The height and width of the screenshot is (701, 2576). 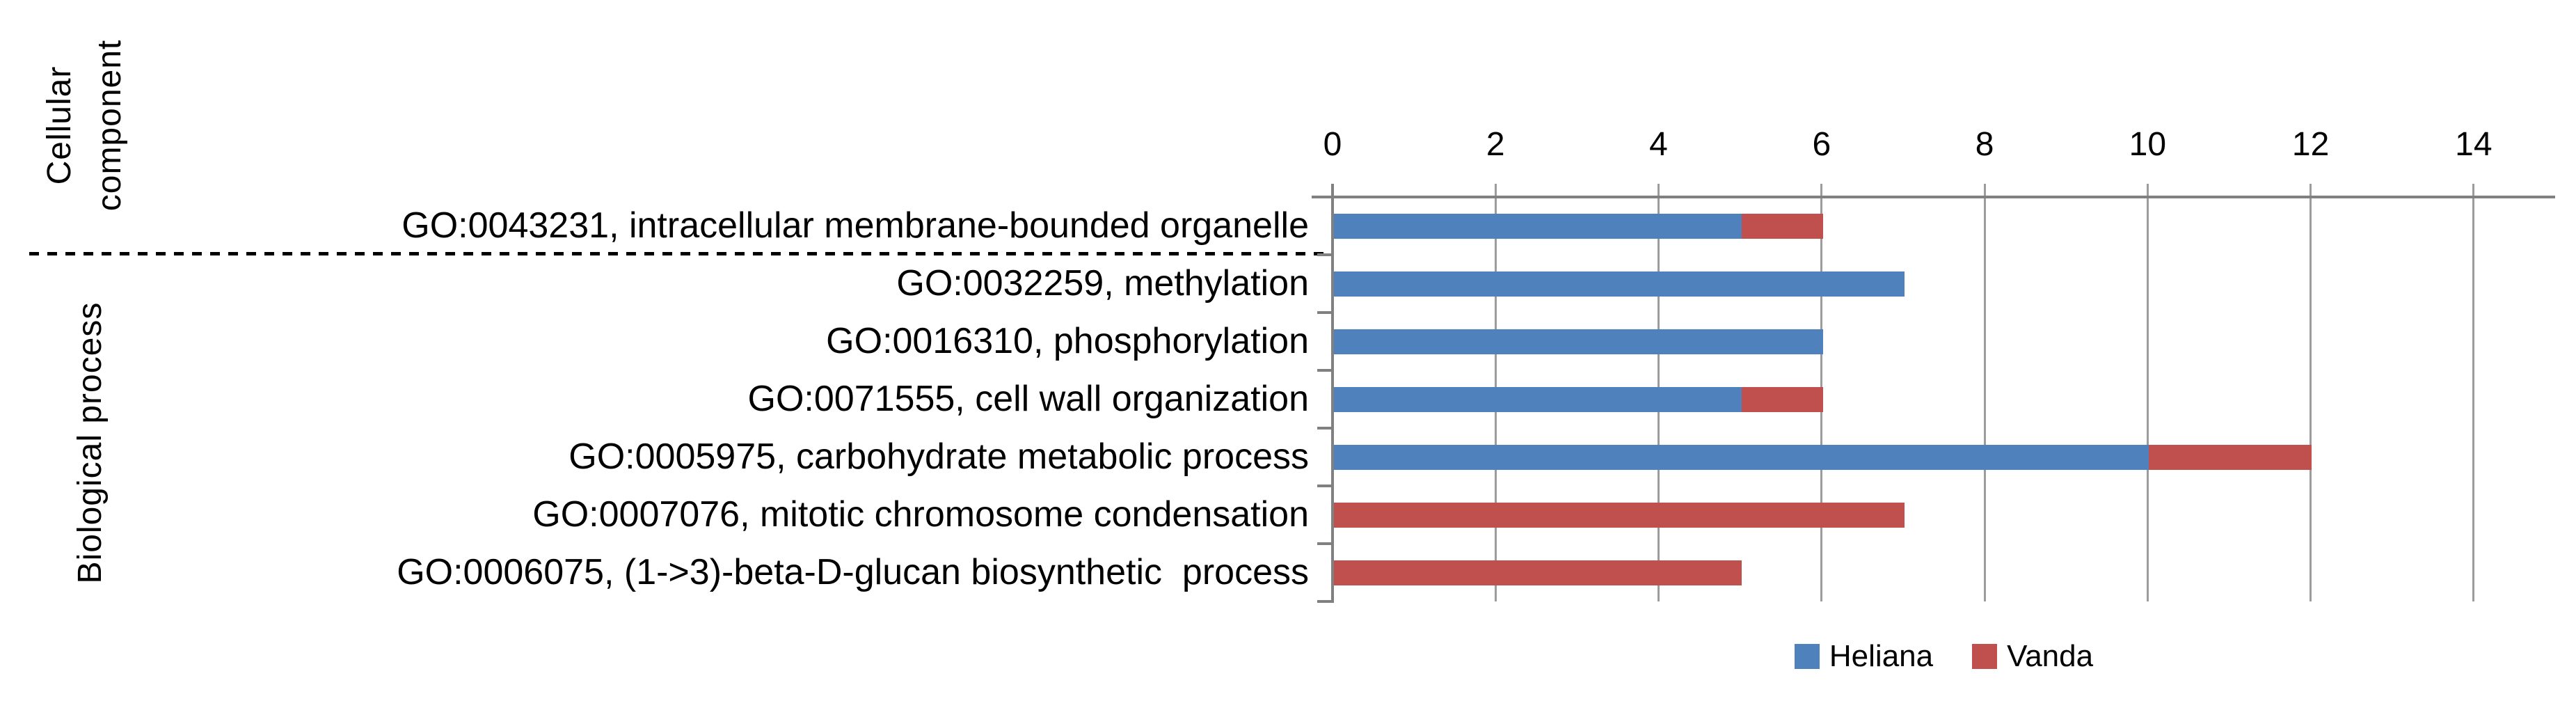 I want to click on group-label-line: Cellular, so click(x=59, y=125).